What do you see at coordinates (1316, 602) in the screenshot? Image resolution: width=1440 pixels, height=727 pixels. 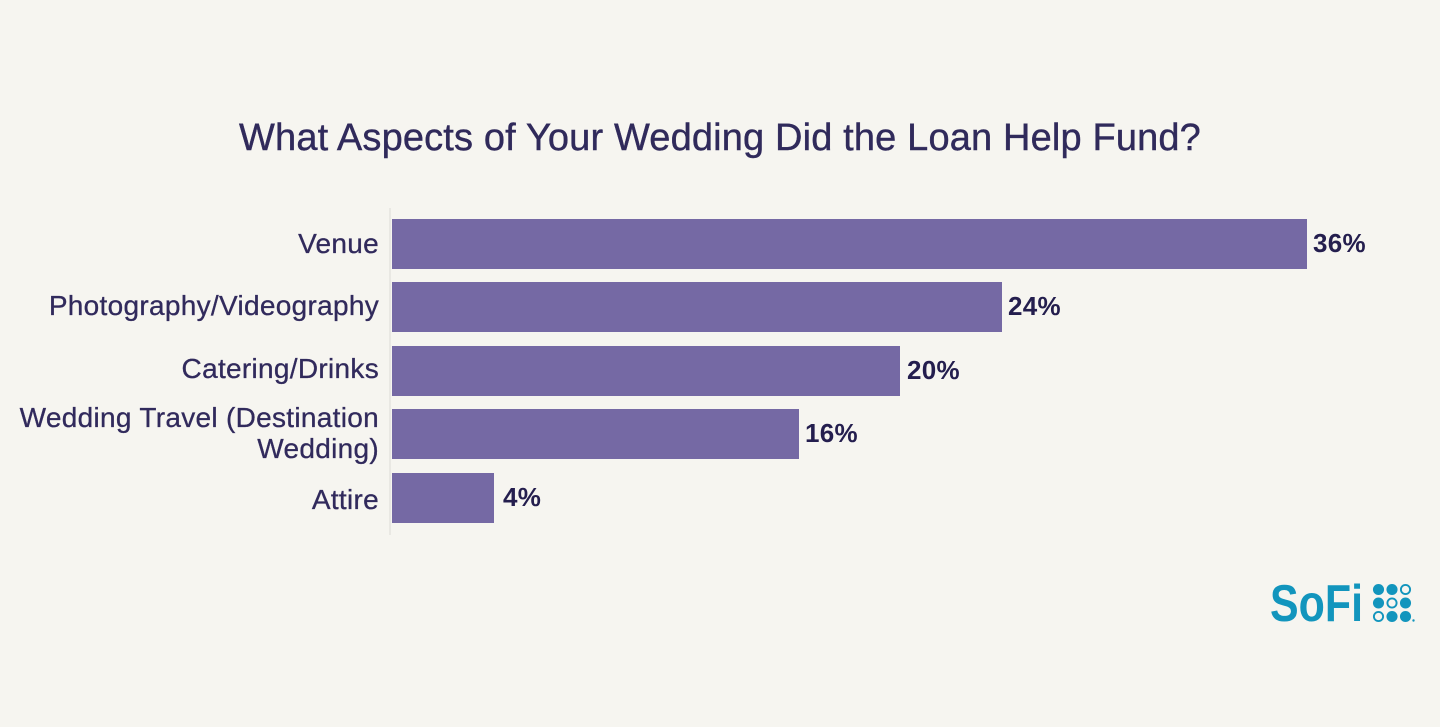 I see `svg-text: SoFi` at bounding box center [1316, 602].